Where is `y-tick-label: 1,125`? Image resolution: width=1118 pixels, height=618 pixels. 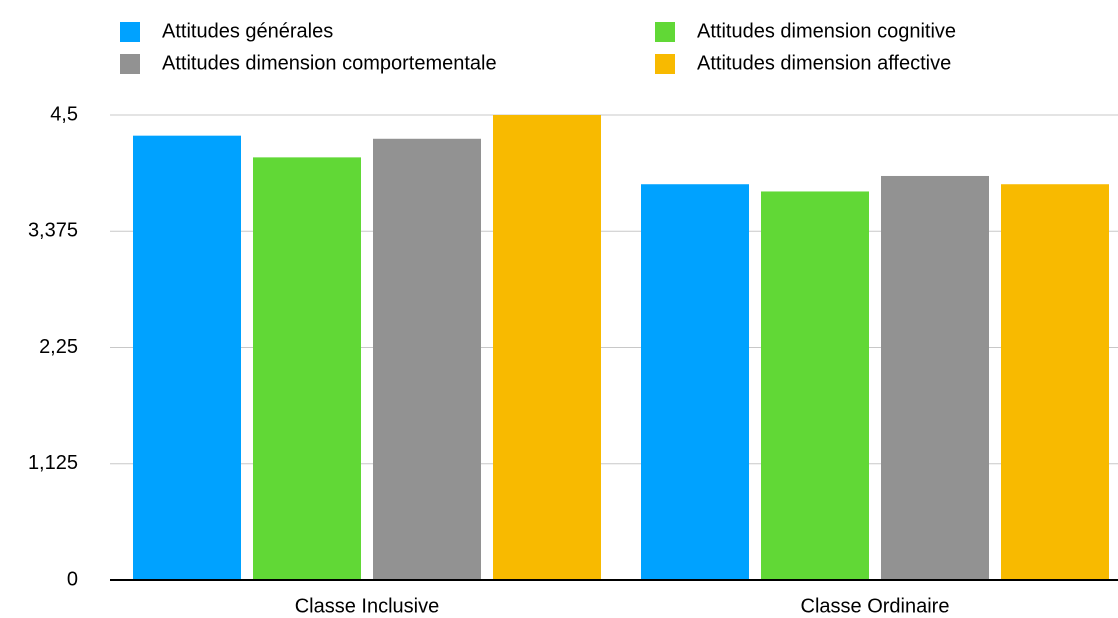 y-tick-label: 1,125 is located at coordinates (53, 463).